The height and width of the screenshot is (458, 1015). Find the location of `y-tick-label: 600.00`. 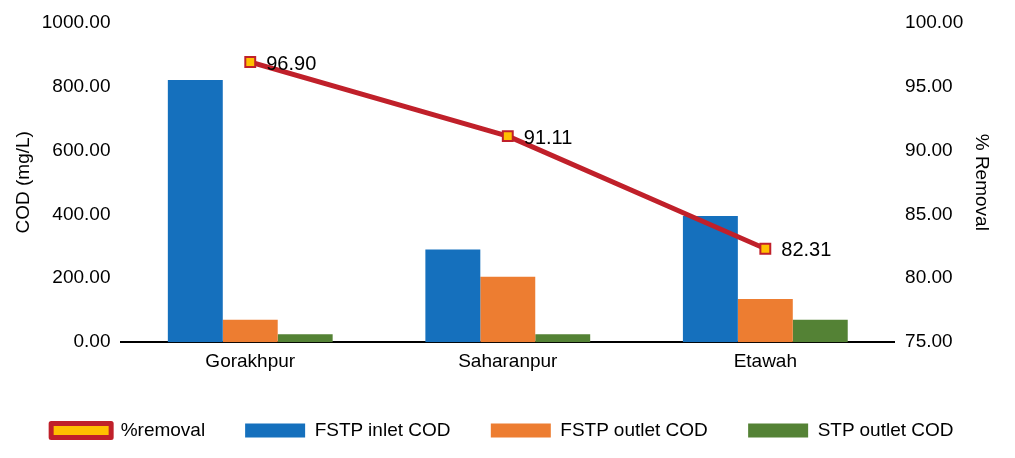

y-tick-label: 600.00 is located at coordinates (81, 149).